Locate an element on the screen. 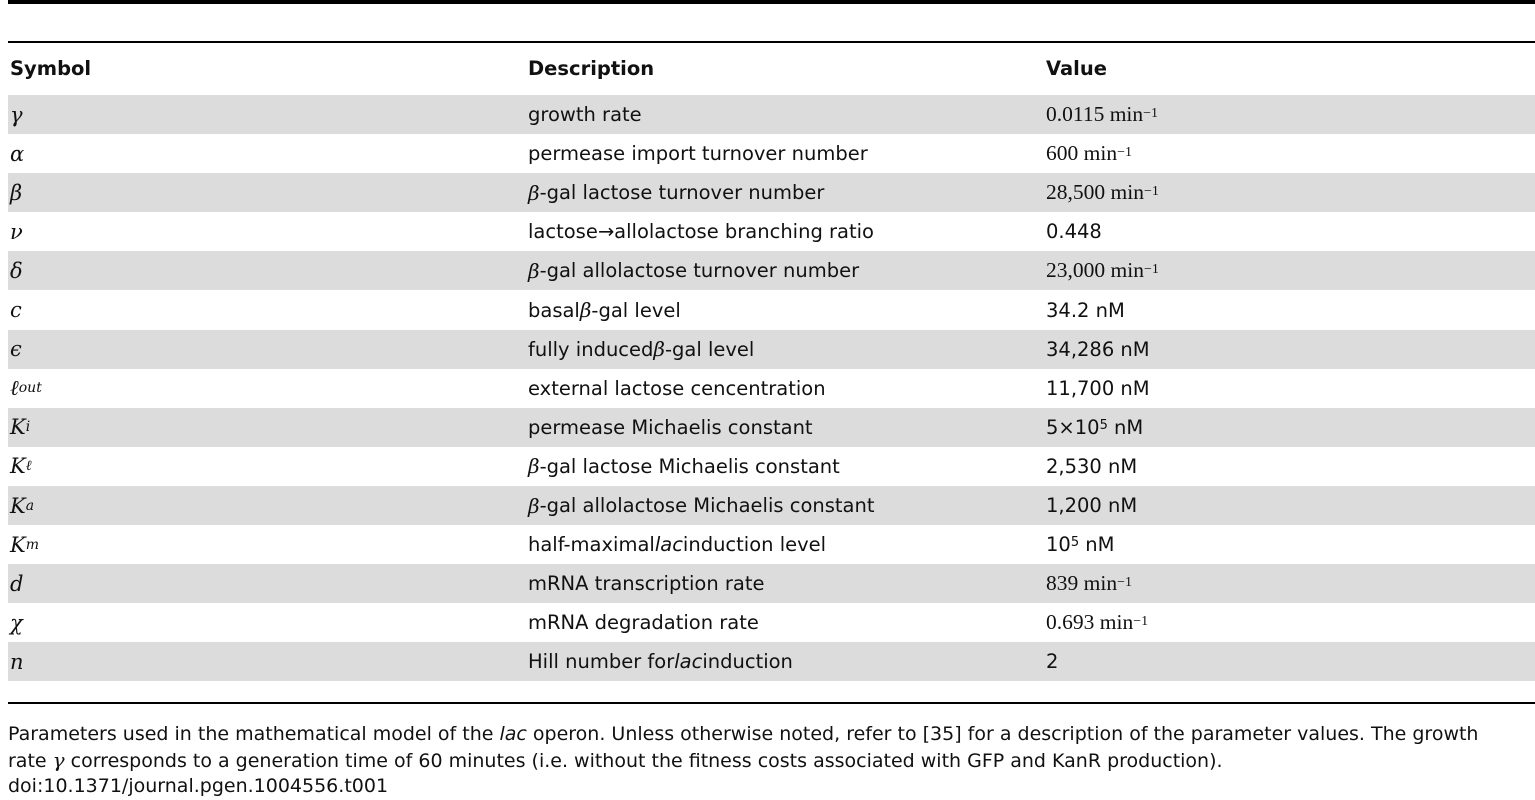 The height and width of the screenshot is (800, 1535). description-text: -gal level is located at coordinates (709, 349).